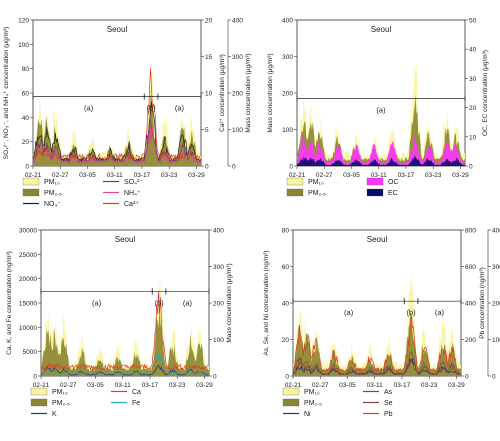 This screenshot has height=441, width=500. I want to click on series-OC, so click(381, 148).